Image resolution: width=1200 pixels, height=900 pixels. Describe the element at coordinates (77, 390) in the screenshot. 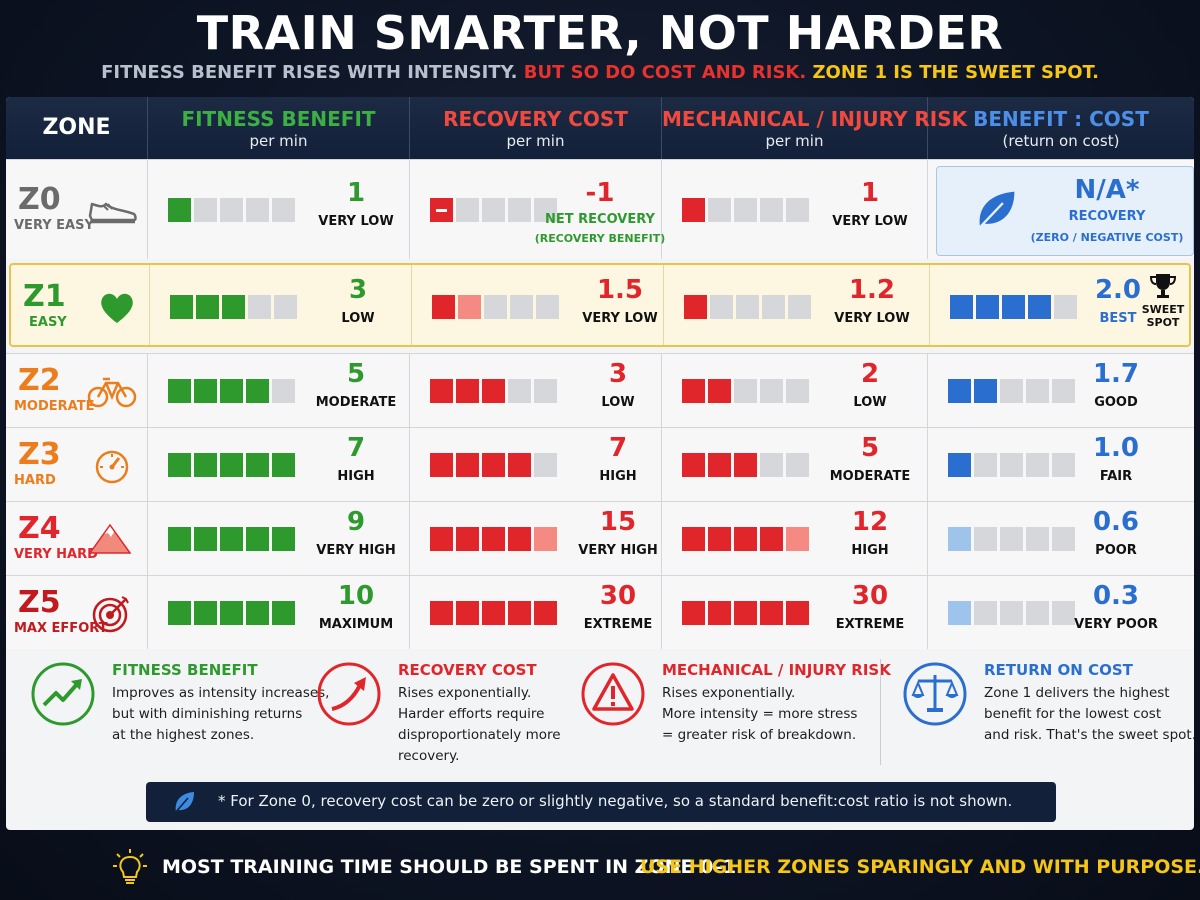

I see `zone-cell: Z2 MODERATE` at that location.